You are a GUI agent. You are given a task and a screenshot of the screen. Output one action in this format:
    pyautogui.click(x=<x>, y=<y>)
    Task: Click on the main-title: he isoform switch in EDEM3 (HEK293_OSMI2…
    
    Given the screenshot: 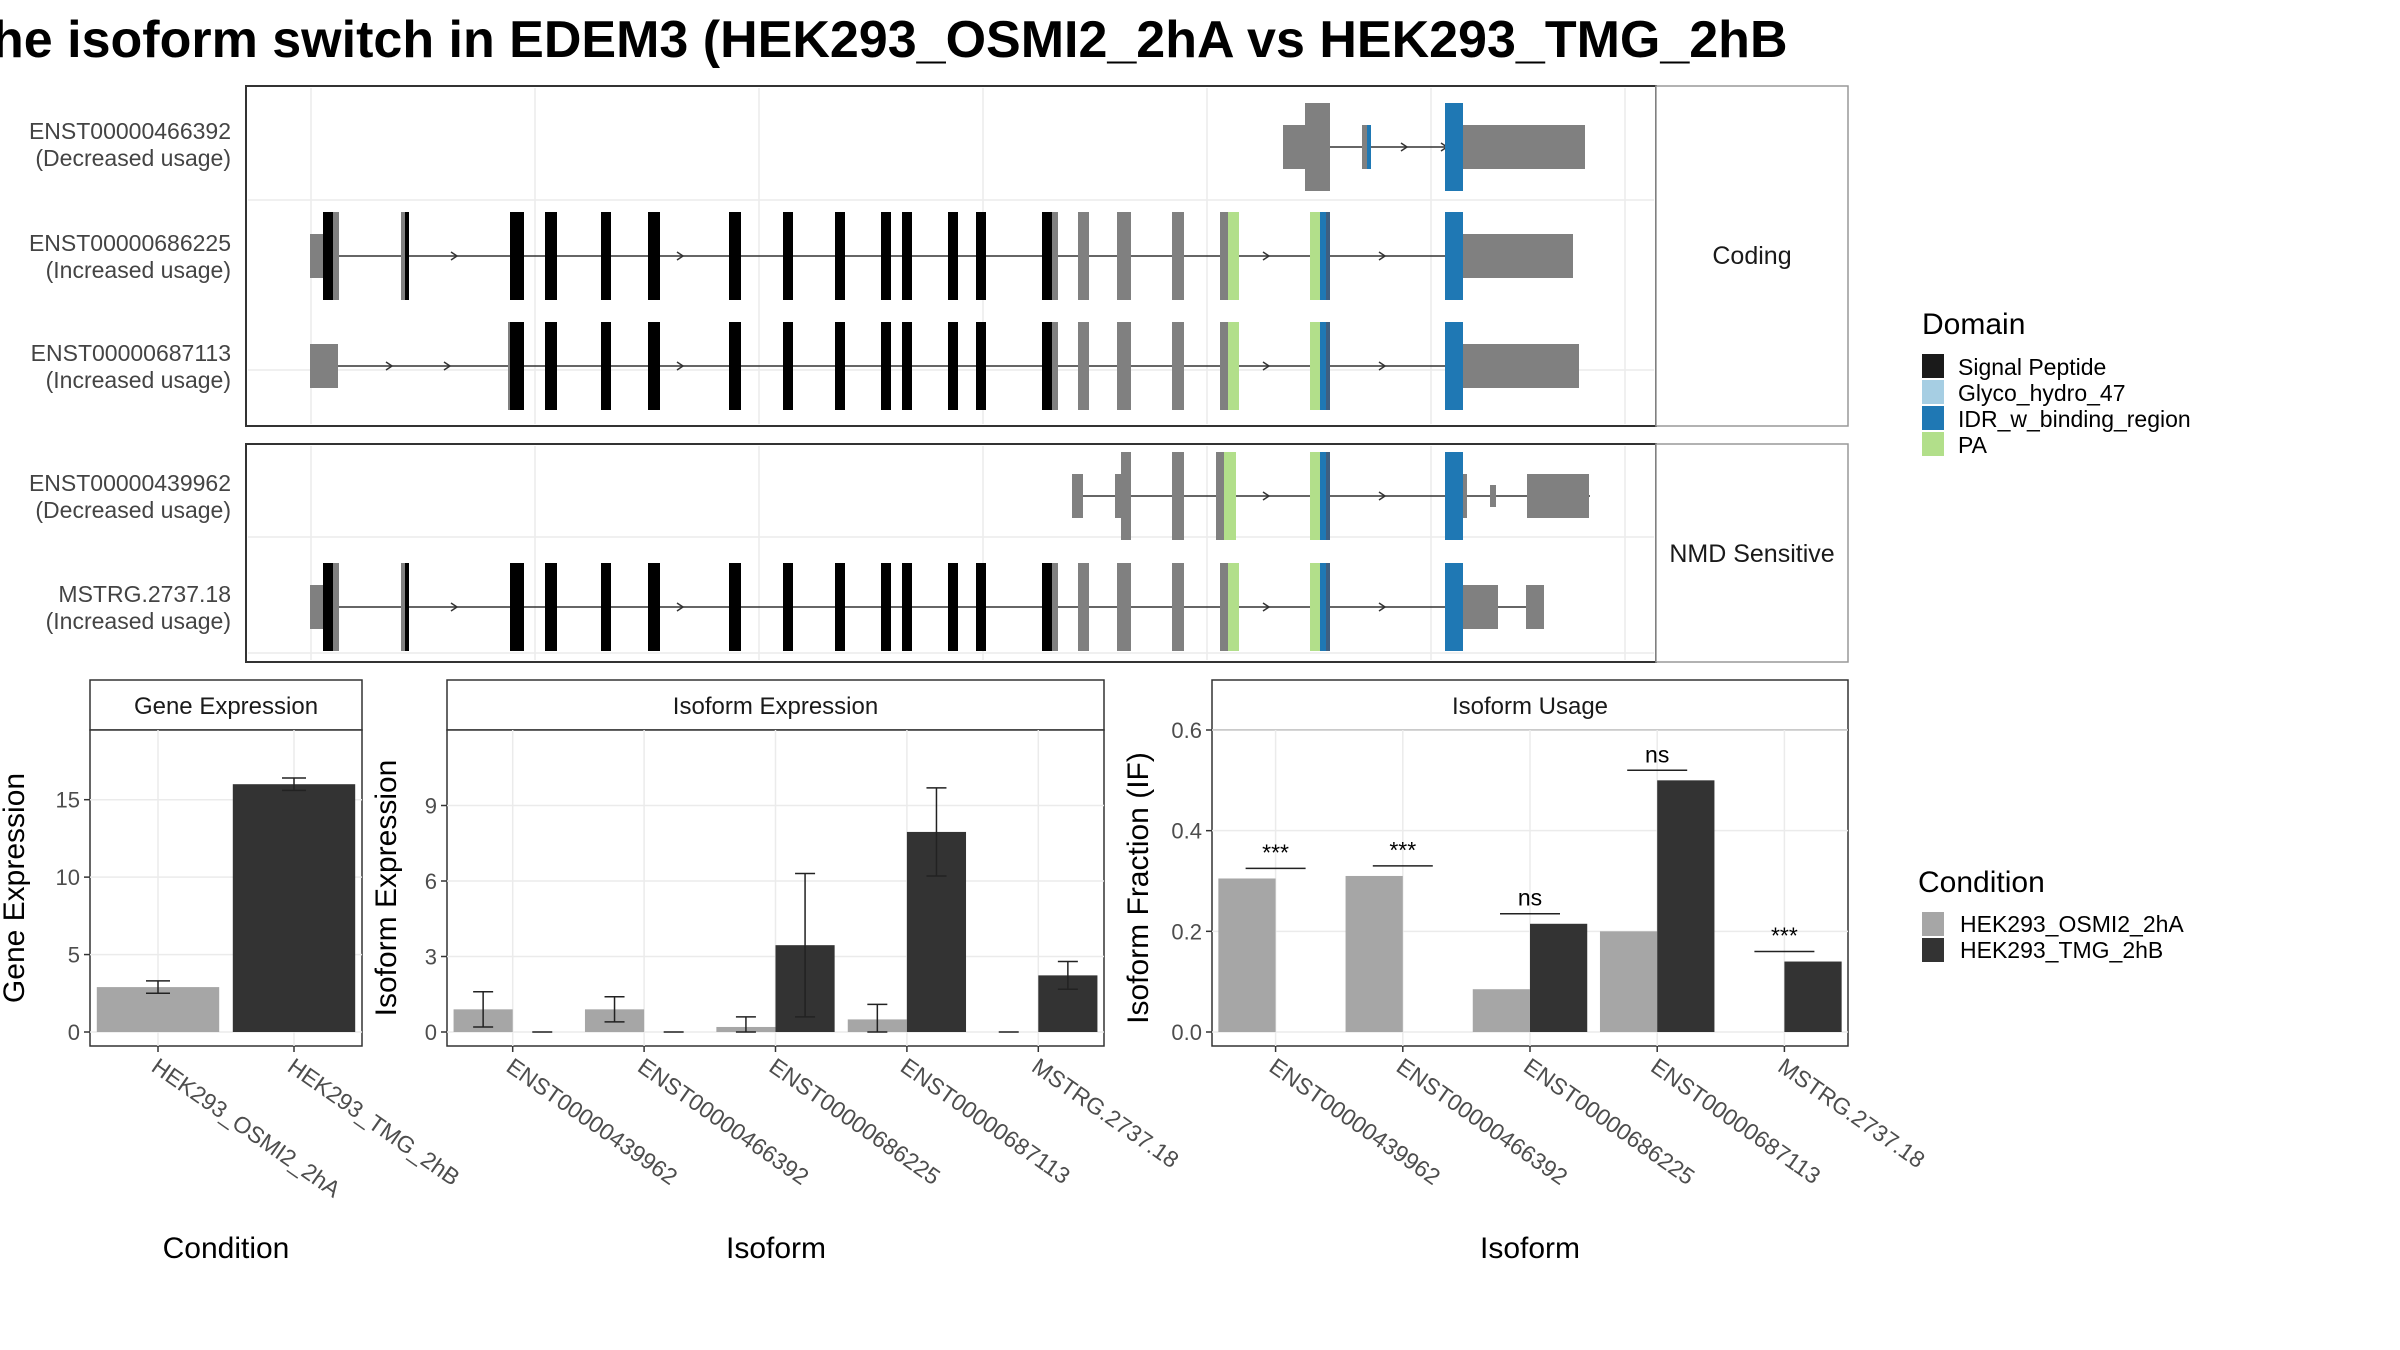 What is the action you would take?
    pyautogui.click(x=894, y=40)
    